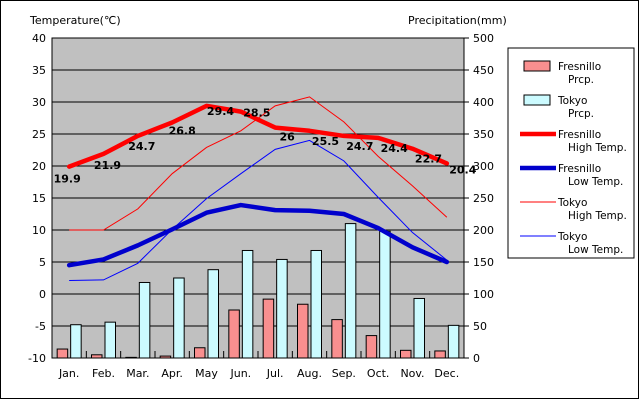 This screenshot has width=640, height=400. I want to click on left-tick-label: -10, so click(37, 358).